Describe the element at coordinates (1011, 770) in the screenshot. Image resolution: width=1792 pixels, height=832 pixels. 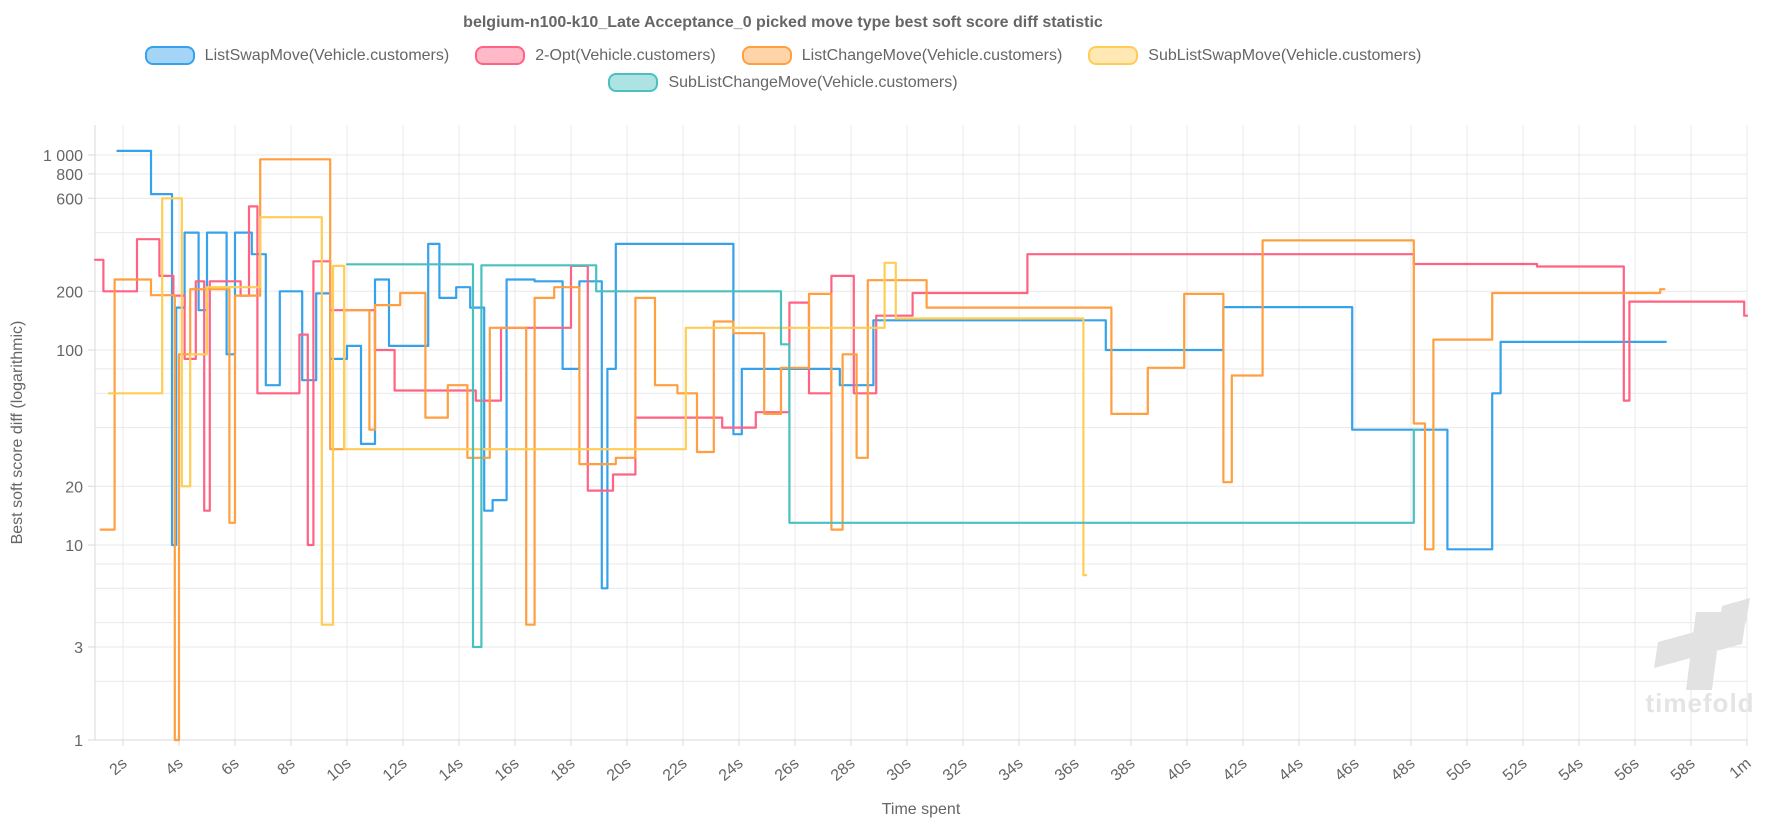
I see `x-tick-label: 34s` at that location.